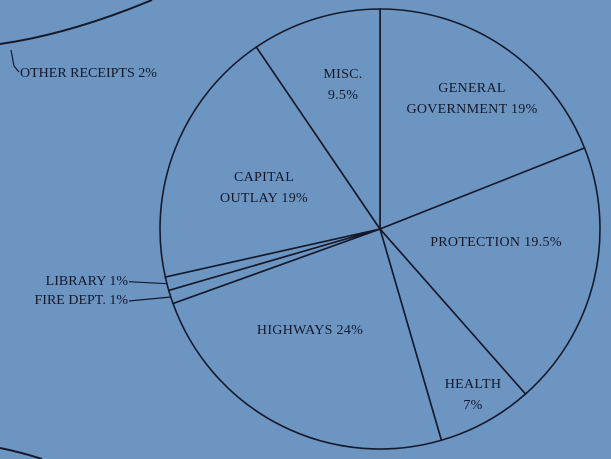 The width and height of the screenshot is (611, 459). Describe the element at coordinates (473, 405) in the screenshot. I see `value-label: 7%` at that location.